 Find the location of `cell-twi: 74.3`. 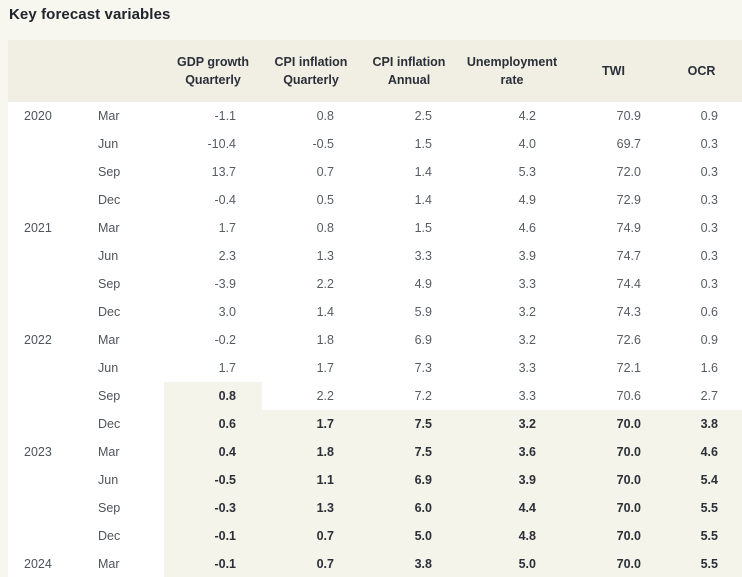

cell-twi: 74.3 is located at coordinates (613, 312).